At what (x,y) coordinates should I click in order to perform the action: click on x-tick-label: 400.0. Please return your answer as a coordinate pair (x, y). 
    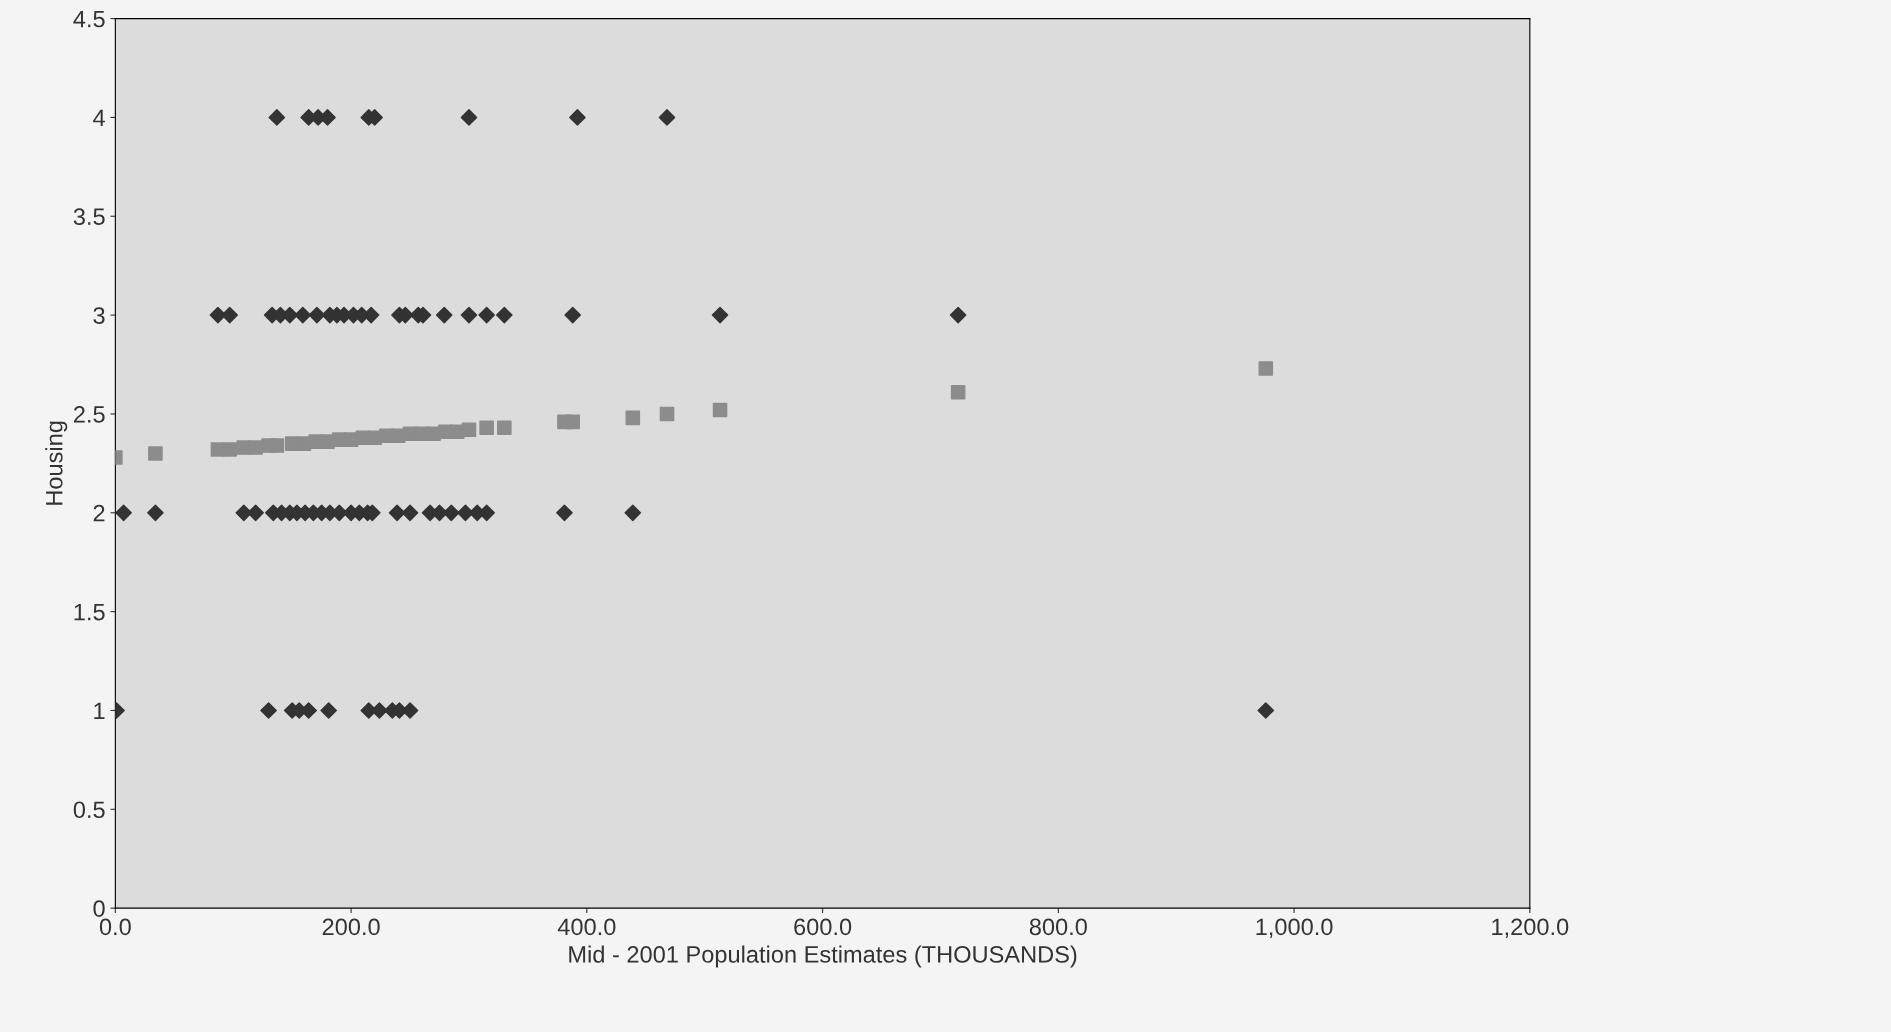
    Looking at the image, I should click on (586, 927).